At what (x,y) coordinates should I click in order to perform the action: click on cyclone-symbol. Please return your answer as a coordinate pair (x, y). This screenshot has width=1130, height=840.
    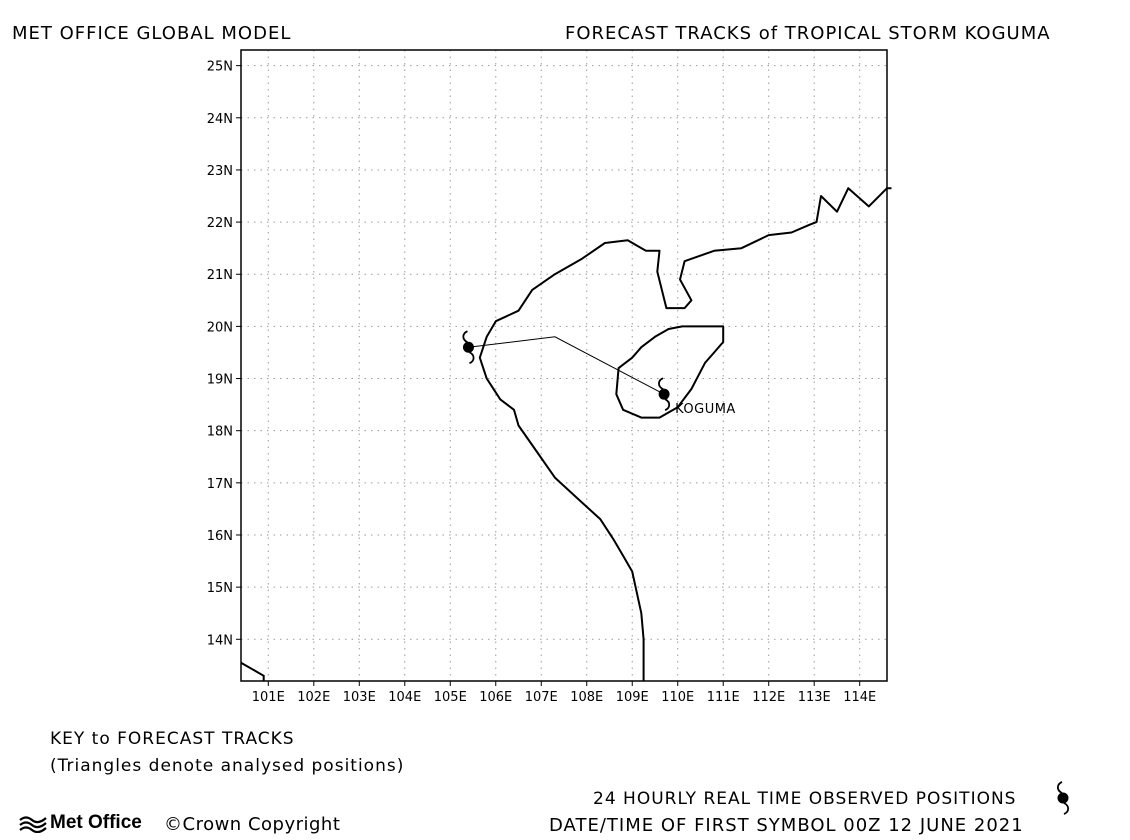
    Looking at the image, I should click on (1063, 798).